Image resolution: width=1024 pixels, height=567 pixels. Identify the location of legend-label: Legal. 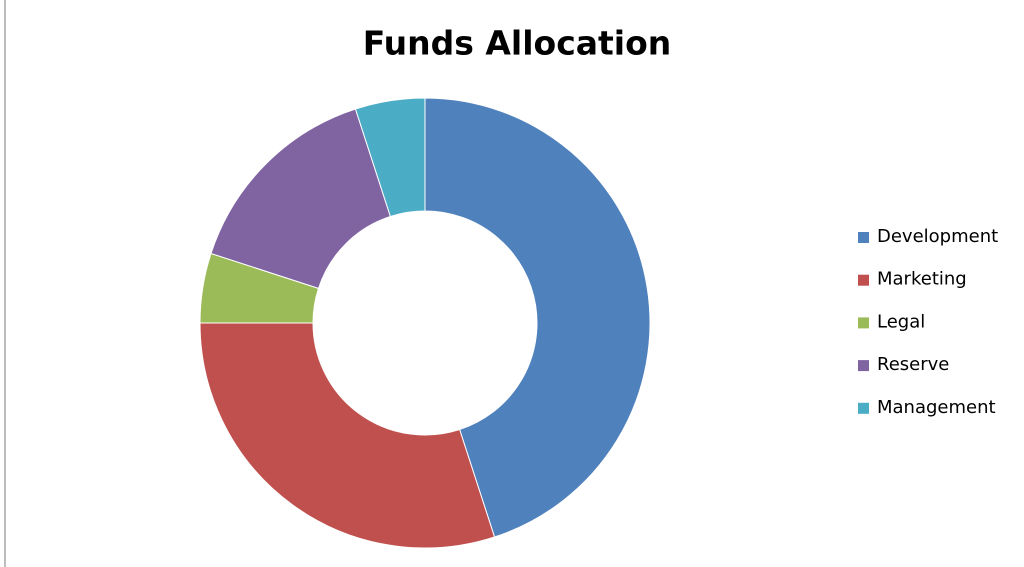
(901, 321).